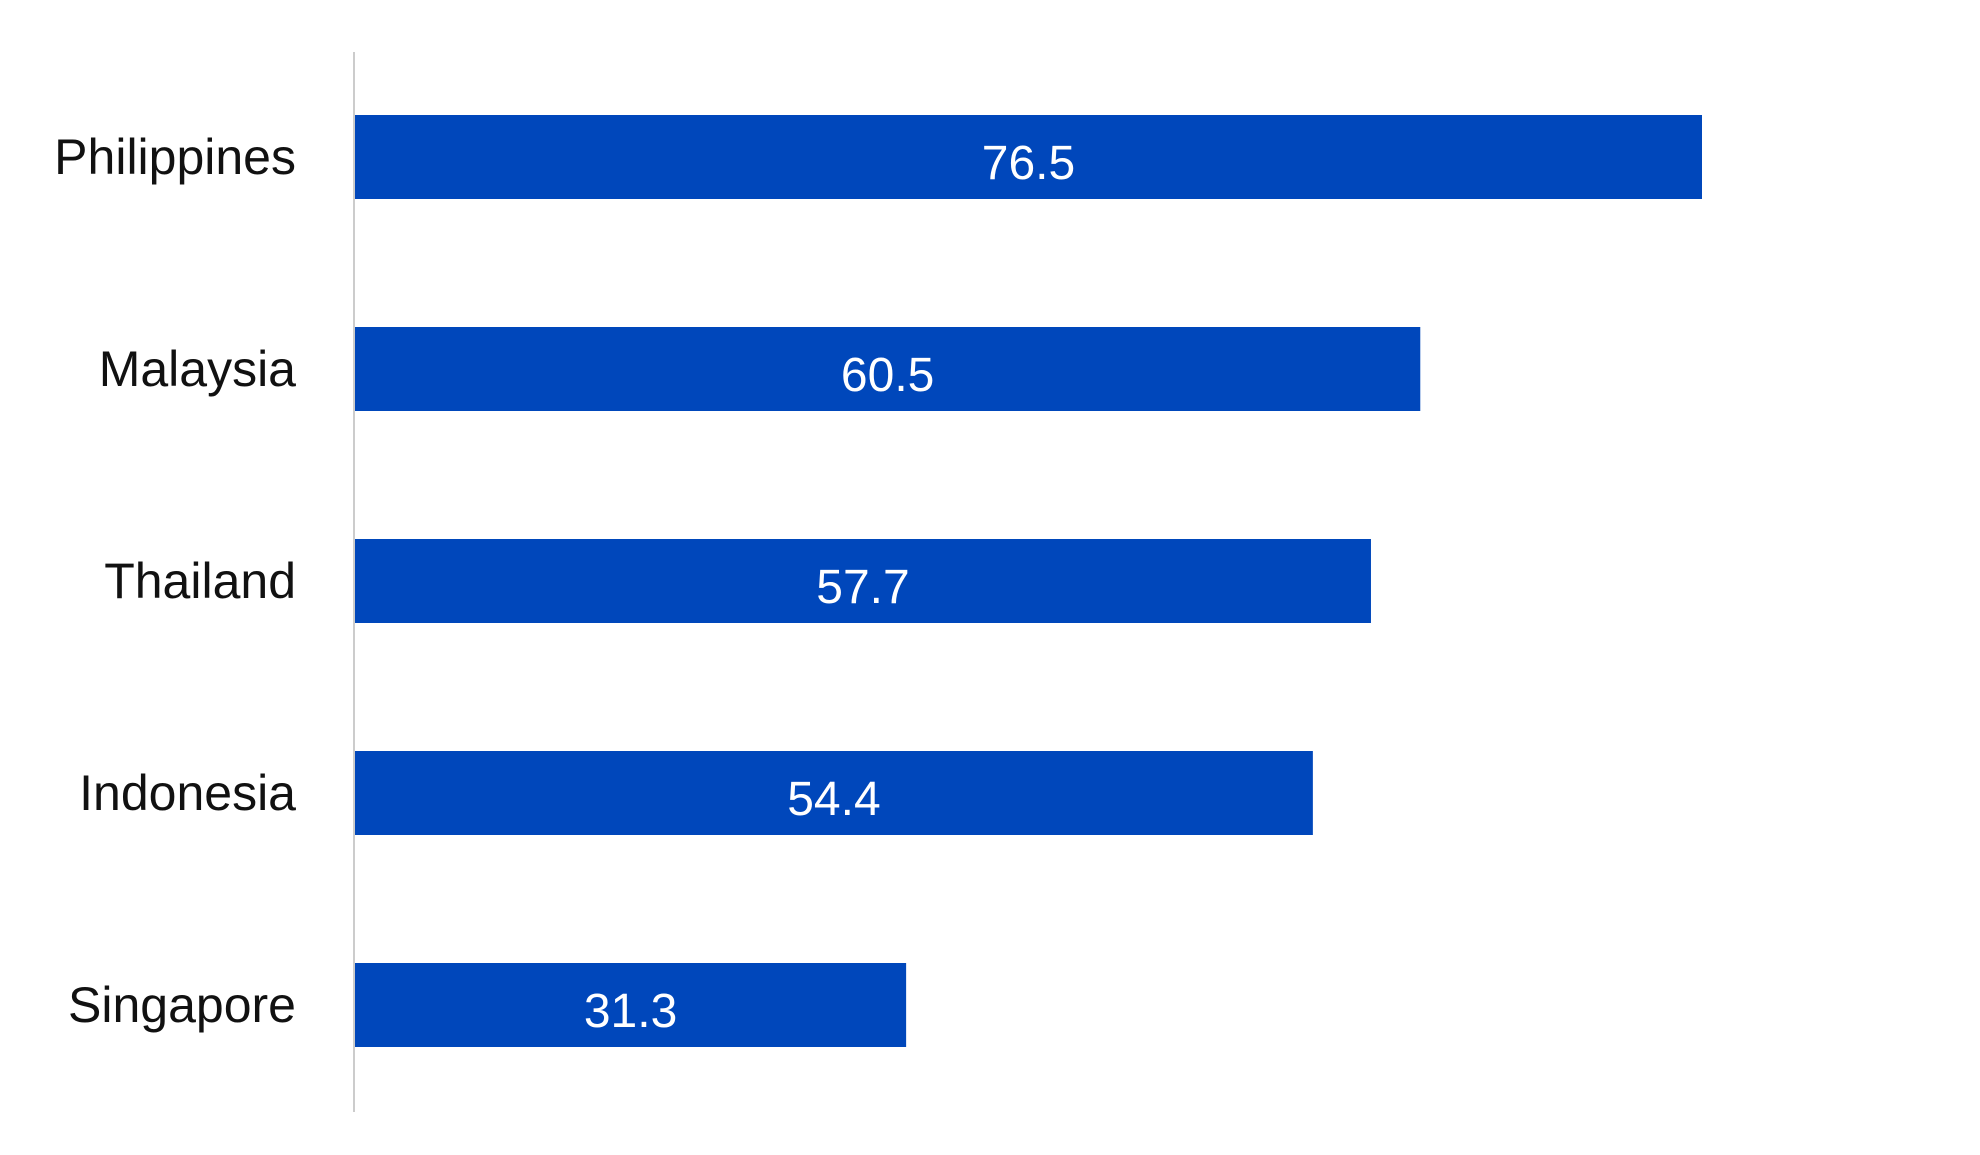 The height and width of the screenshot is (1155, 1980). What do you see at coordinates (833, 799) in the screenshot?
I see `data-label-indonesia: 54.4` at bounding box center [833, 799].